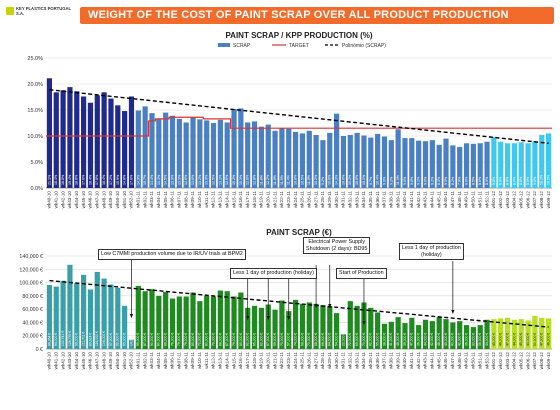  What do you see at coordinates (343, 360) in the screenshot?
I see `chart2-xtick-label: wk31-11` at bounding box center [343, 360].